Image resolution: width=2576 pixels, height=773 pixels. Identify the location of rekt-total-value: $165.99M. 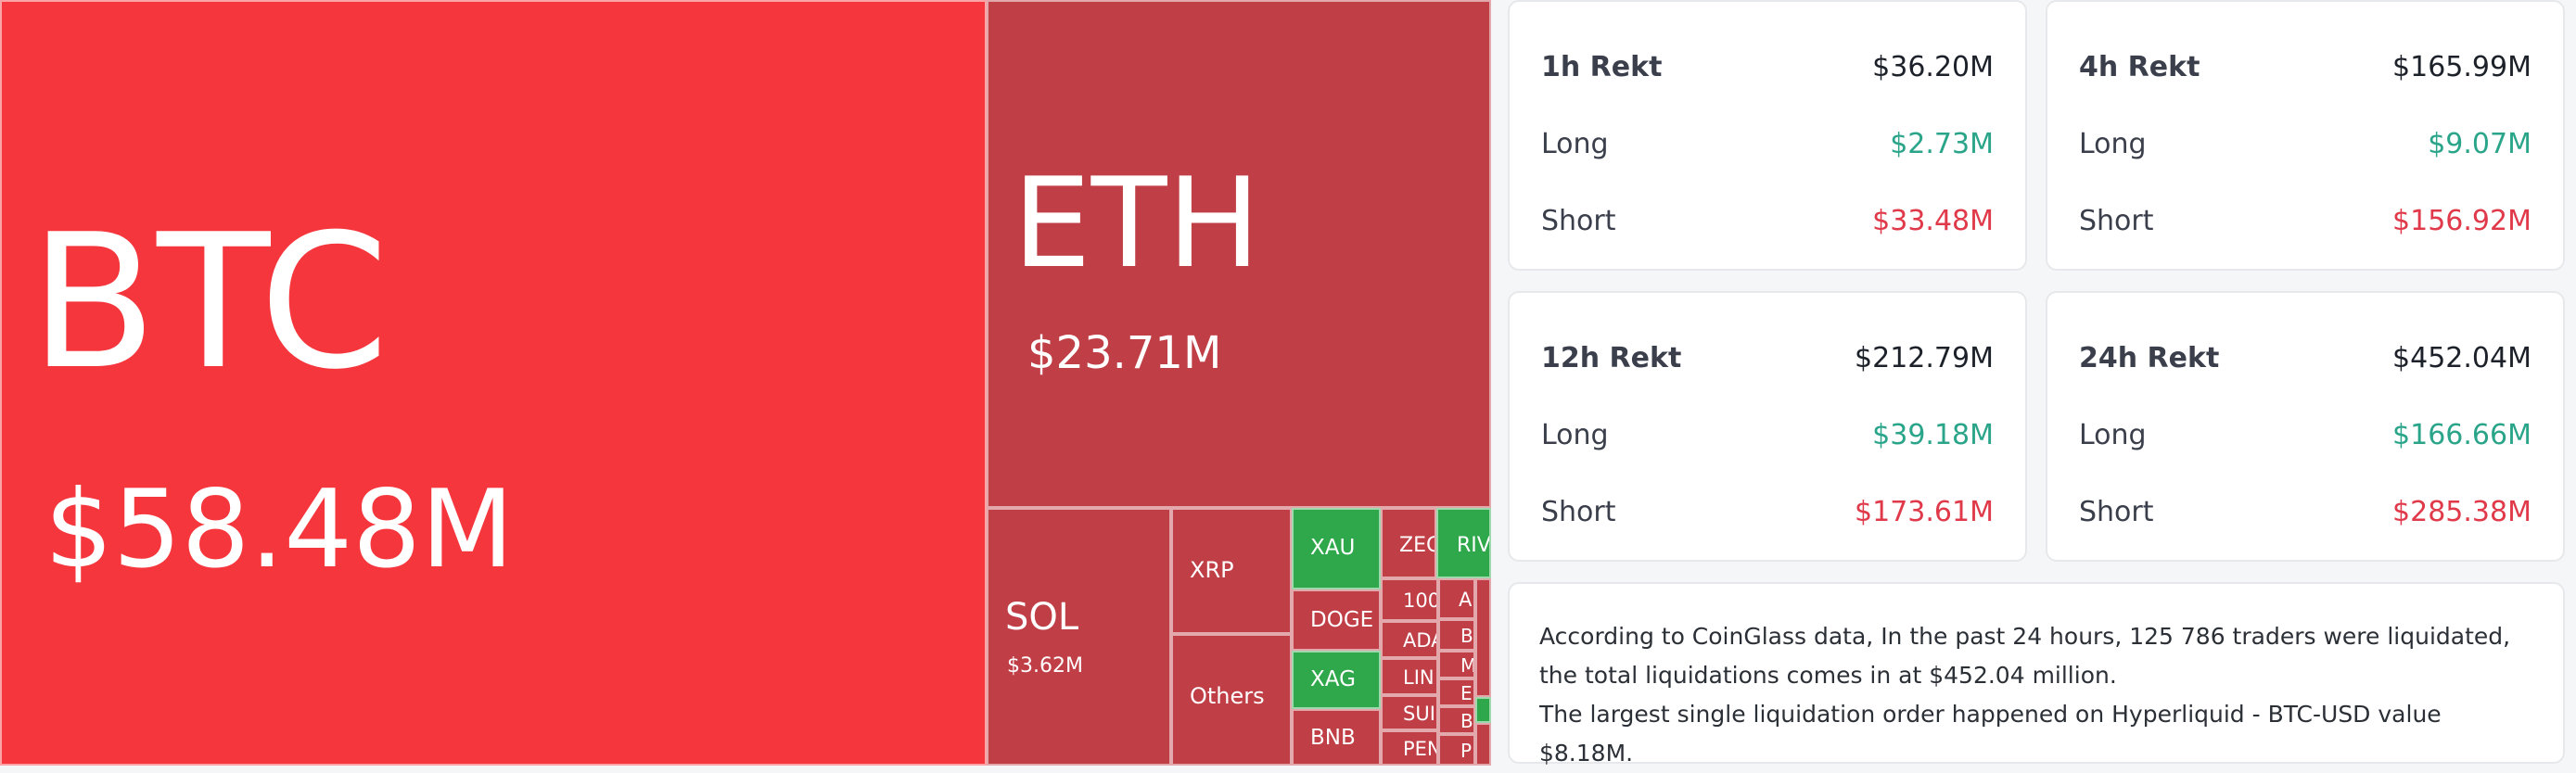
(2461, 66).